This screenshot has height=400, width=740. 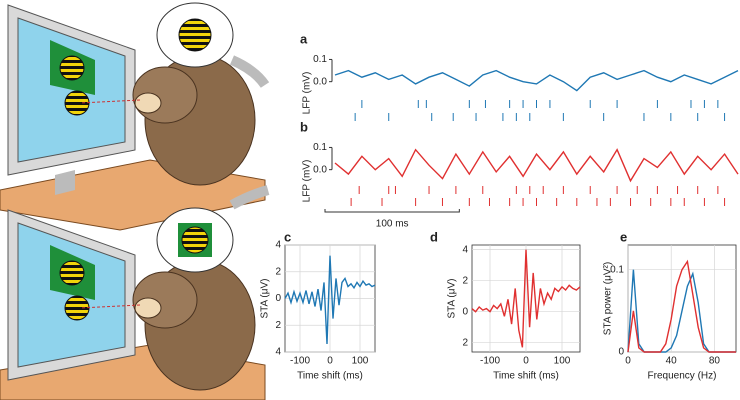 I want to click on plot-frame, so click(x=682, y=298).